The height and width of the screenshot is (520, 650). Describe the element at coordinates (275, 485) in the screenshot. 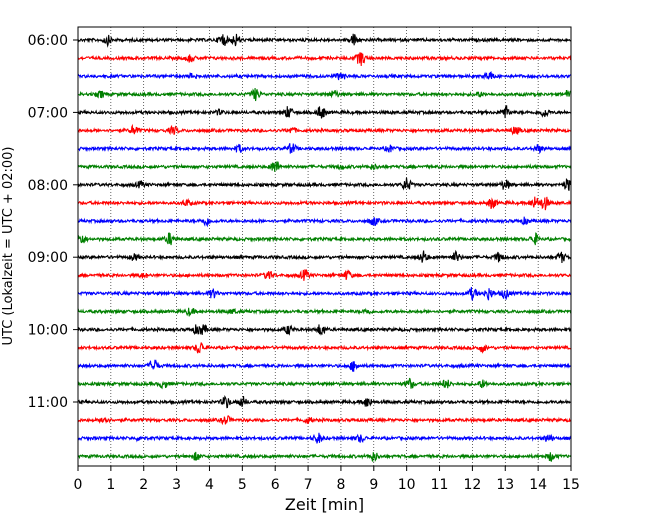

I see `x-tick-label: 6` at that location.